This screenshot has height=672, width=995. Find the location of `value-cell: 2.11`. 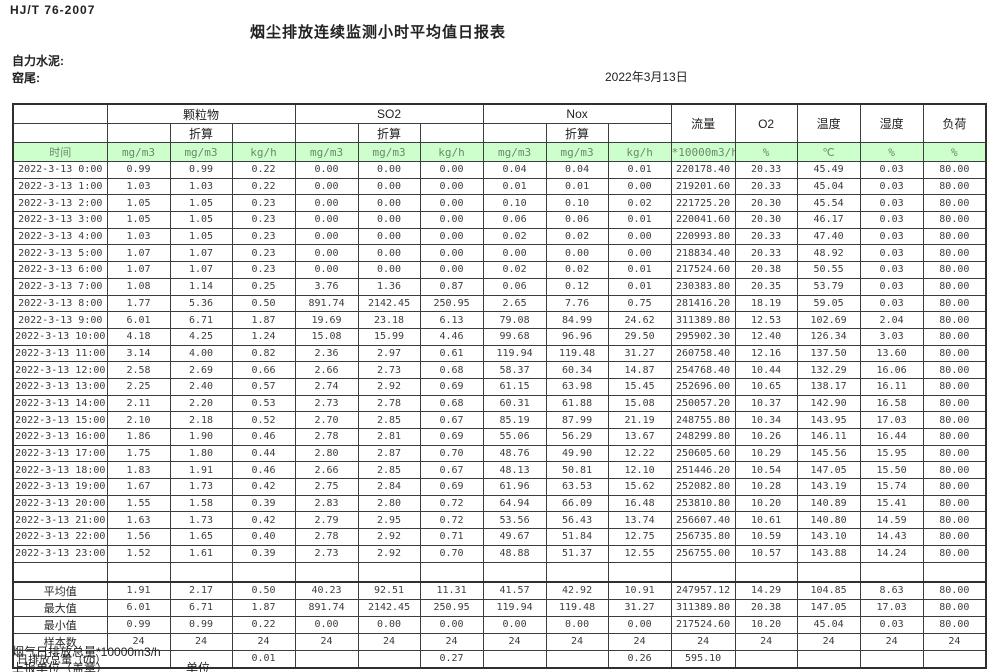

value-cell: 2.11 is located at coordinates (138, 403).